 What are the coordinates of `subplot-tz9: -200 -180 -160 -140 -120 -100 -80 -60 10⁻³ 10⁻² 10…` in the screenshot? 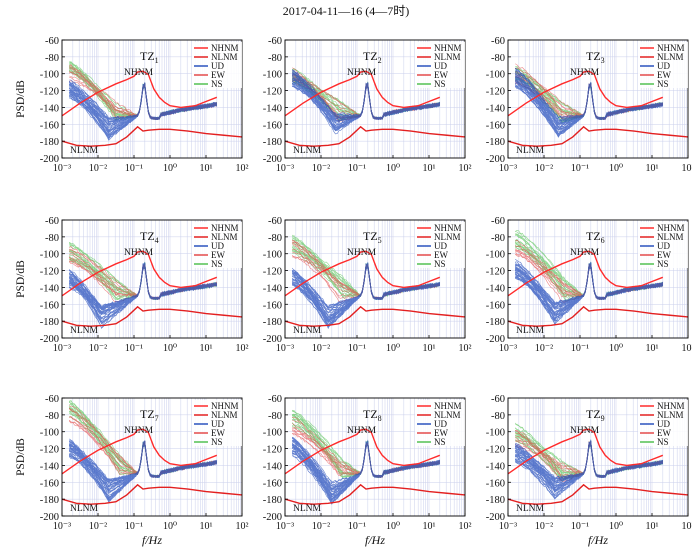 It's located at (589, 470).